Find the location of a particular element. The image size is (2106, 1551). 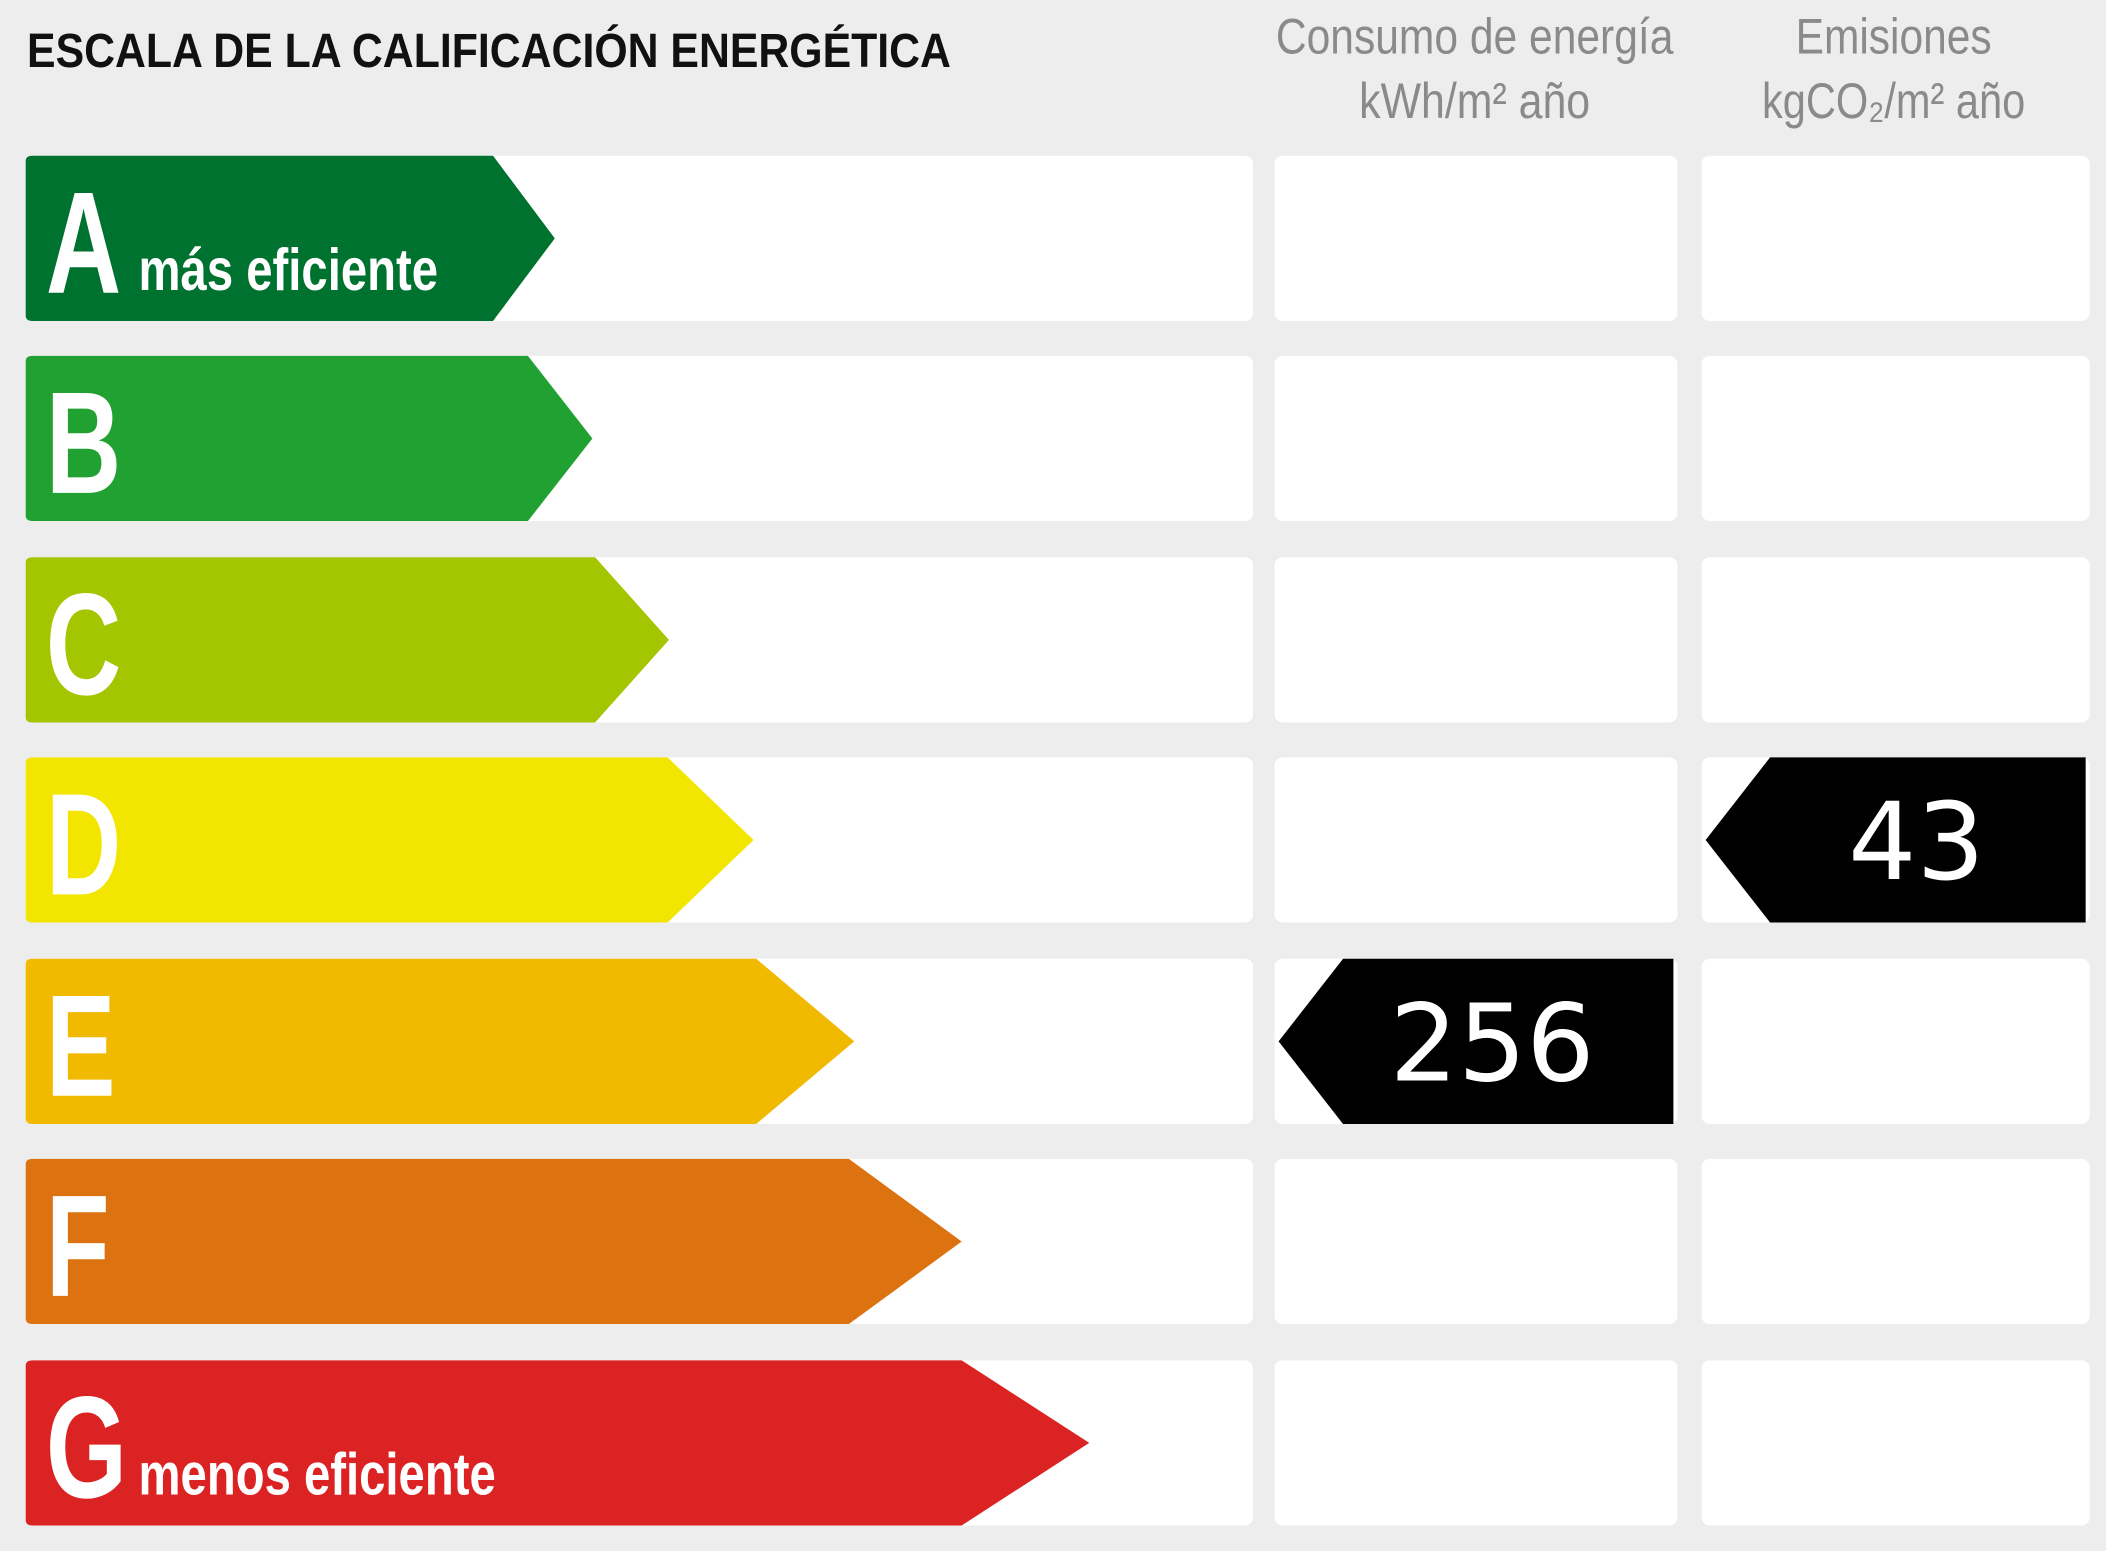

emissions-value: 43 is located at coordinates (1916, 842).